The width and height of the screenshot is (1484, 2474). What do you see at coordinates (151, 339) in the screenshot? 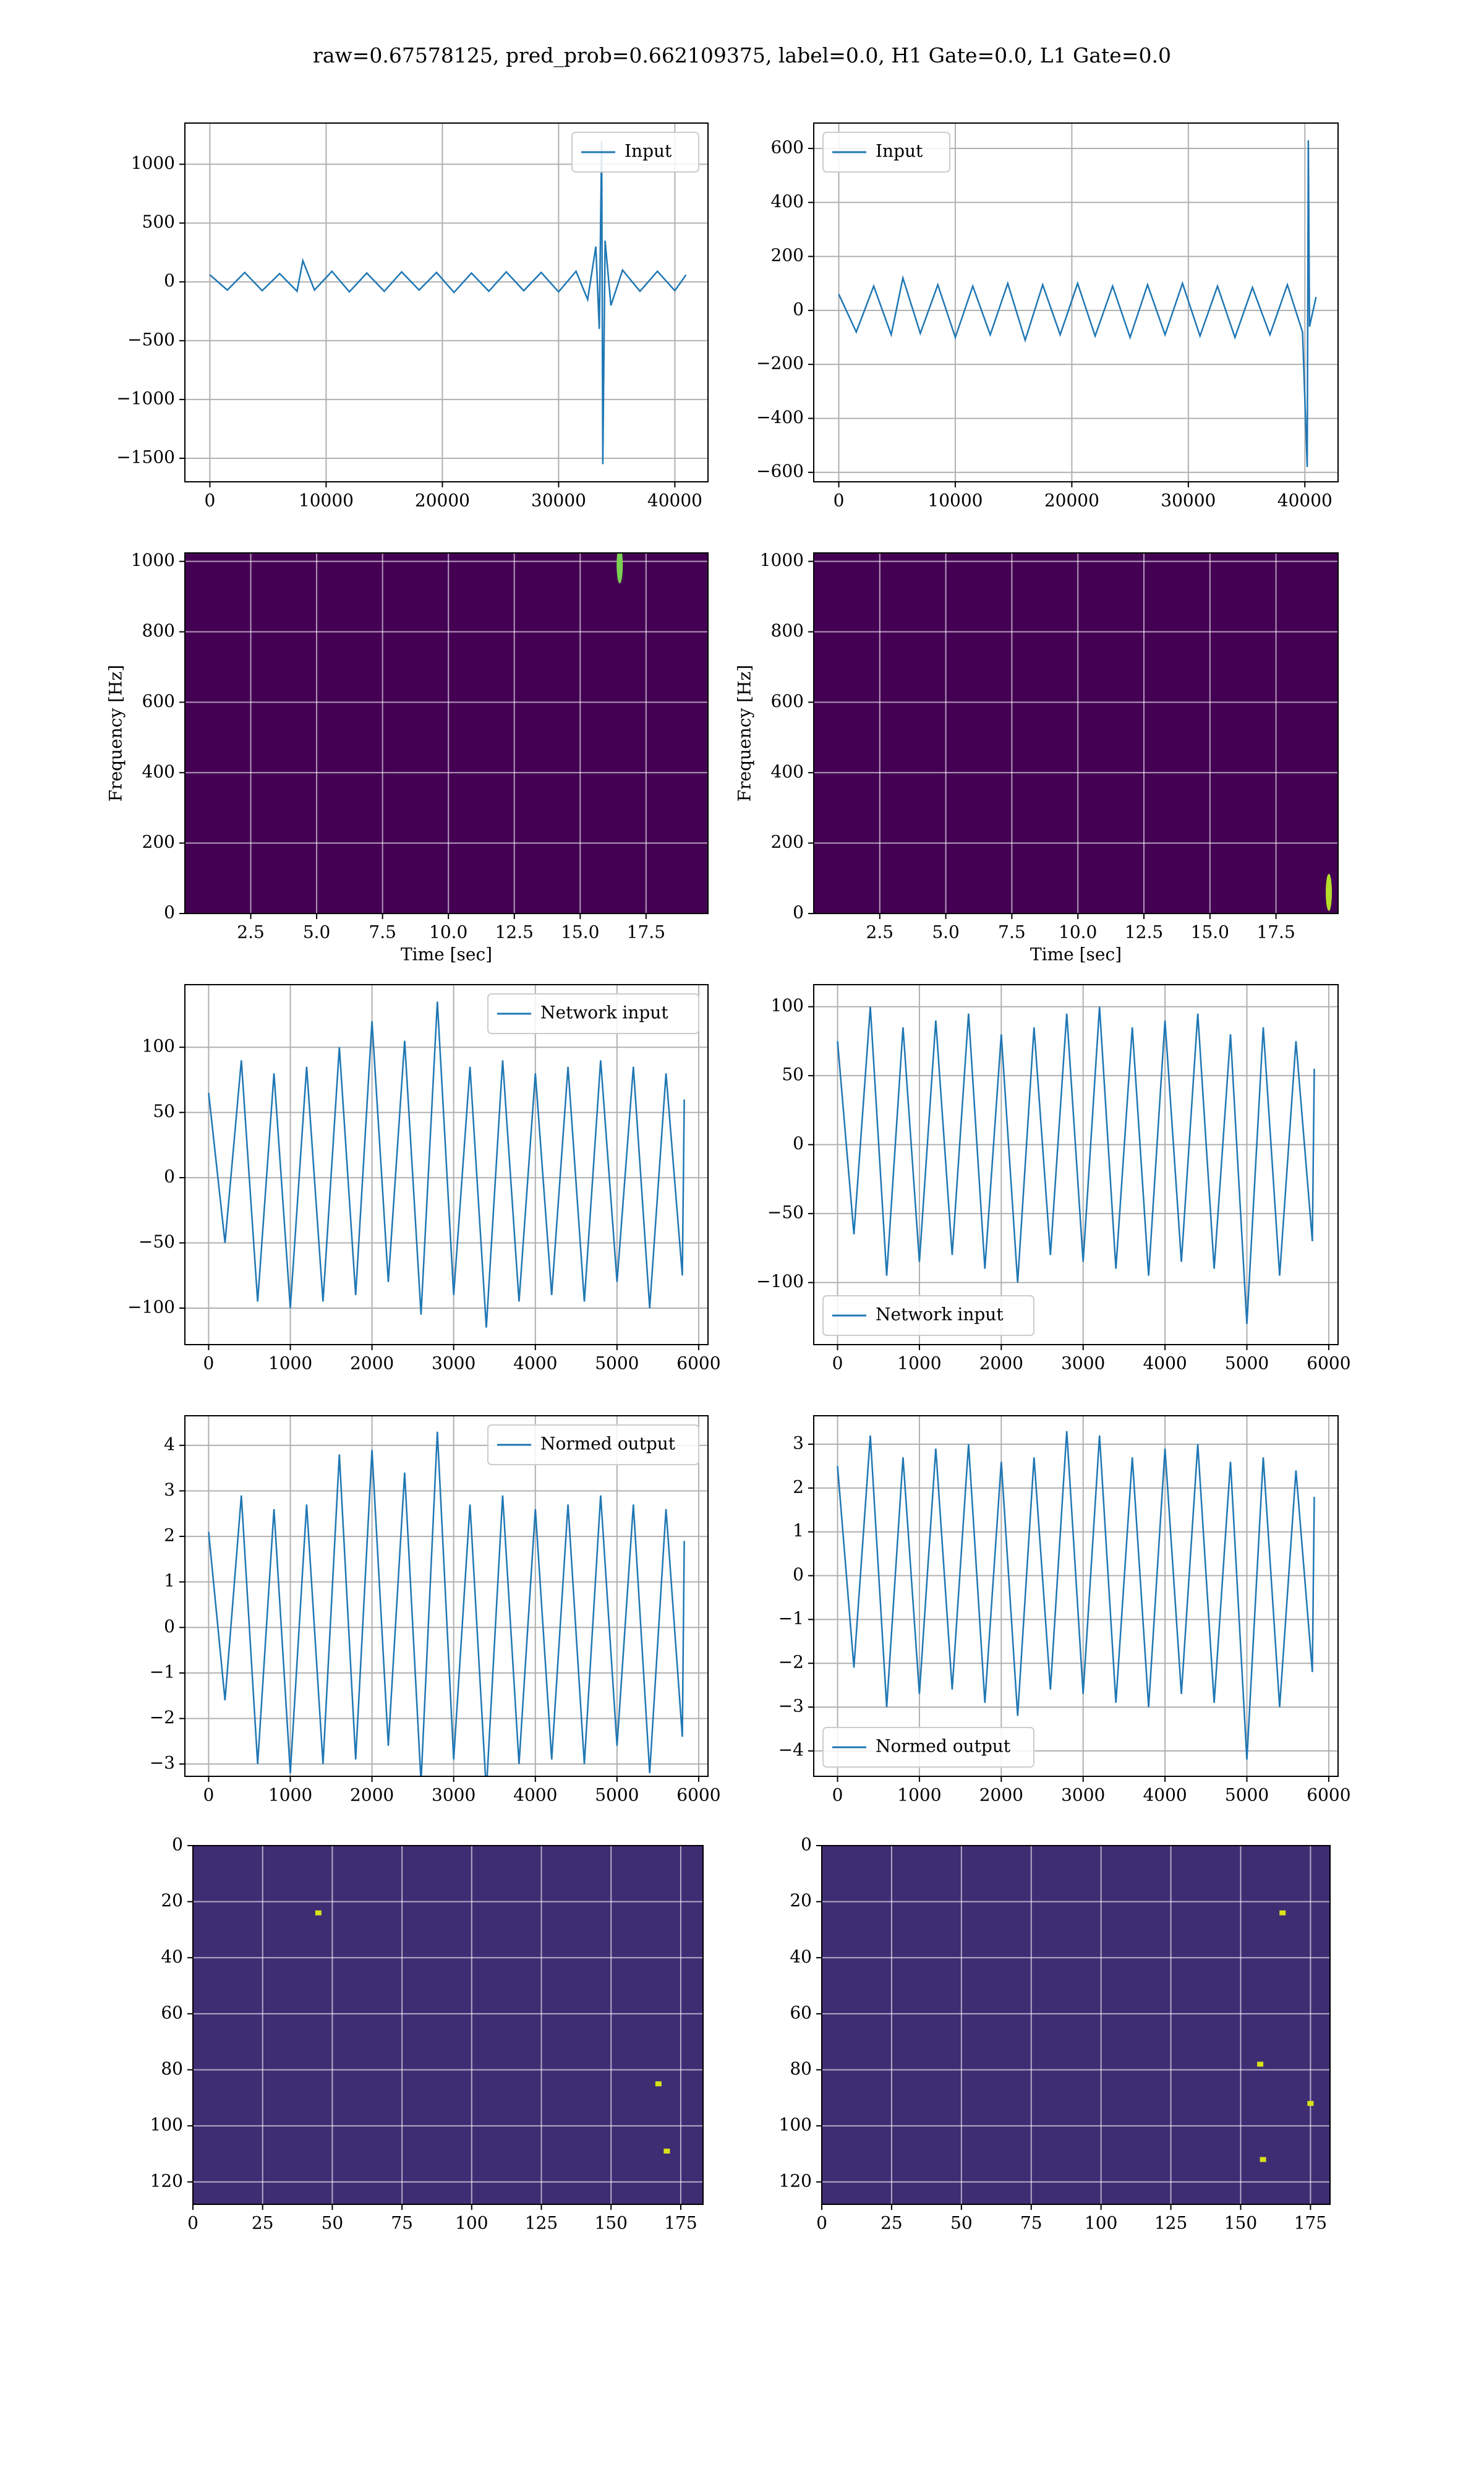
I see `y-tick-label: −500` at bounding box center [151, 339].